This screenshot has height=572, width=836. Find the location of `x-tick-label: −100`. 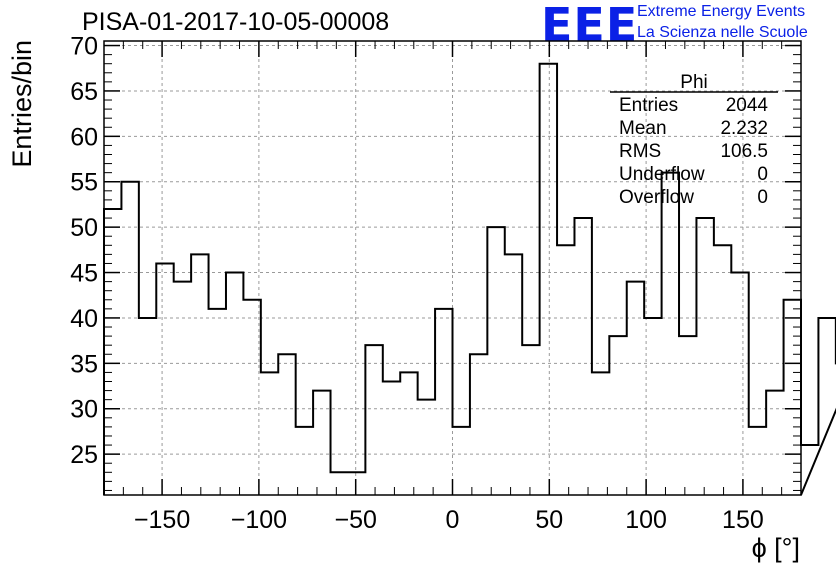

x-tick-label: −100 is located at coordinates (259, 520).